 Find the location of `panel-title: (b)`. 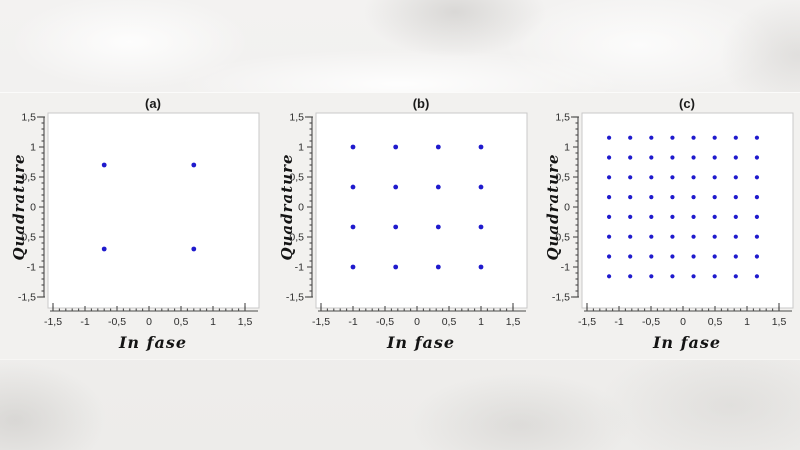

panel-title: (b) is located at coordinates (421, 103).